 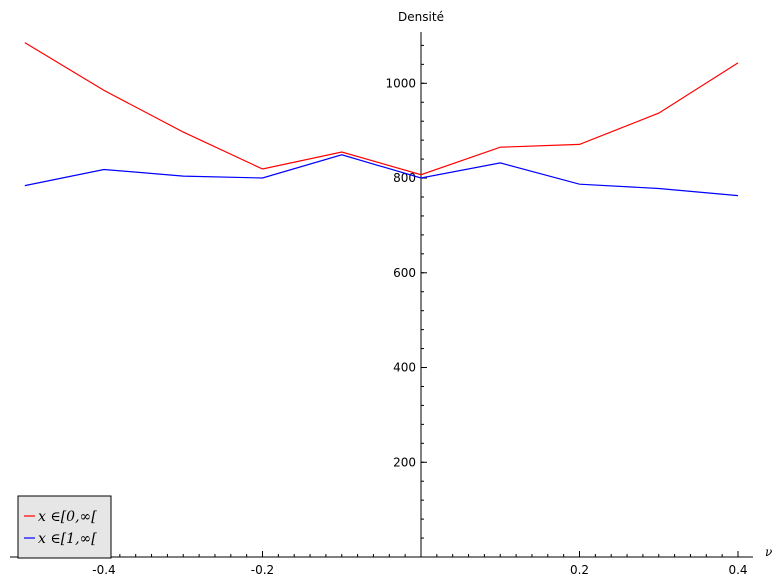 I want to click on legend: x ∈[0,∞[ x ∈[1,∞[, so click(x=64, y=527).